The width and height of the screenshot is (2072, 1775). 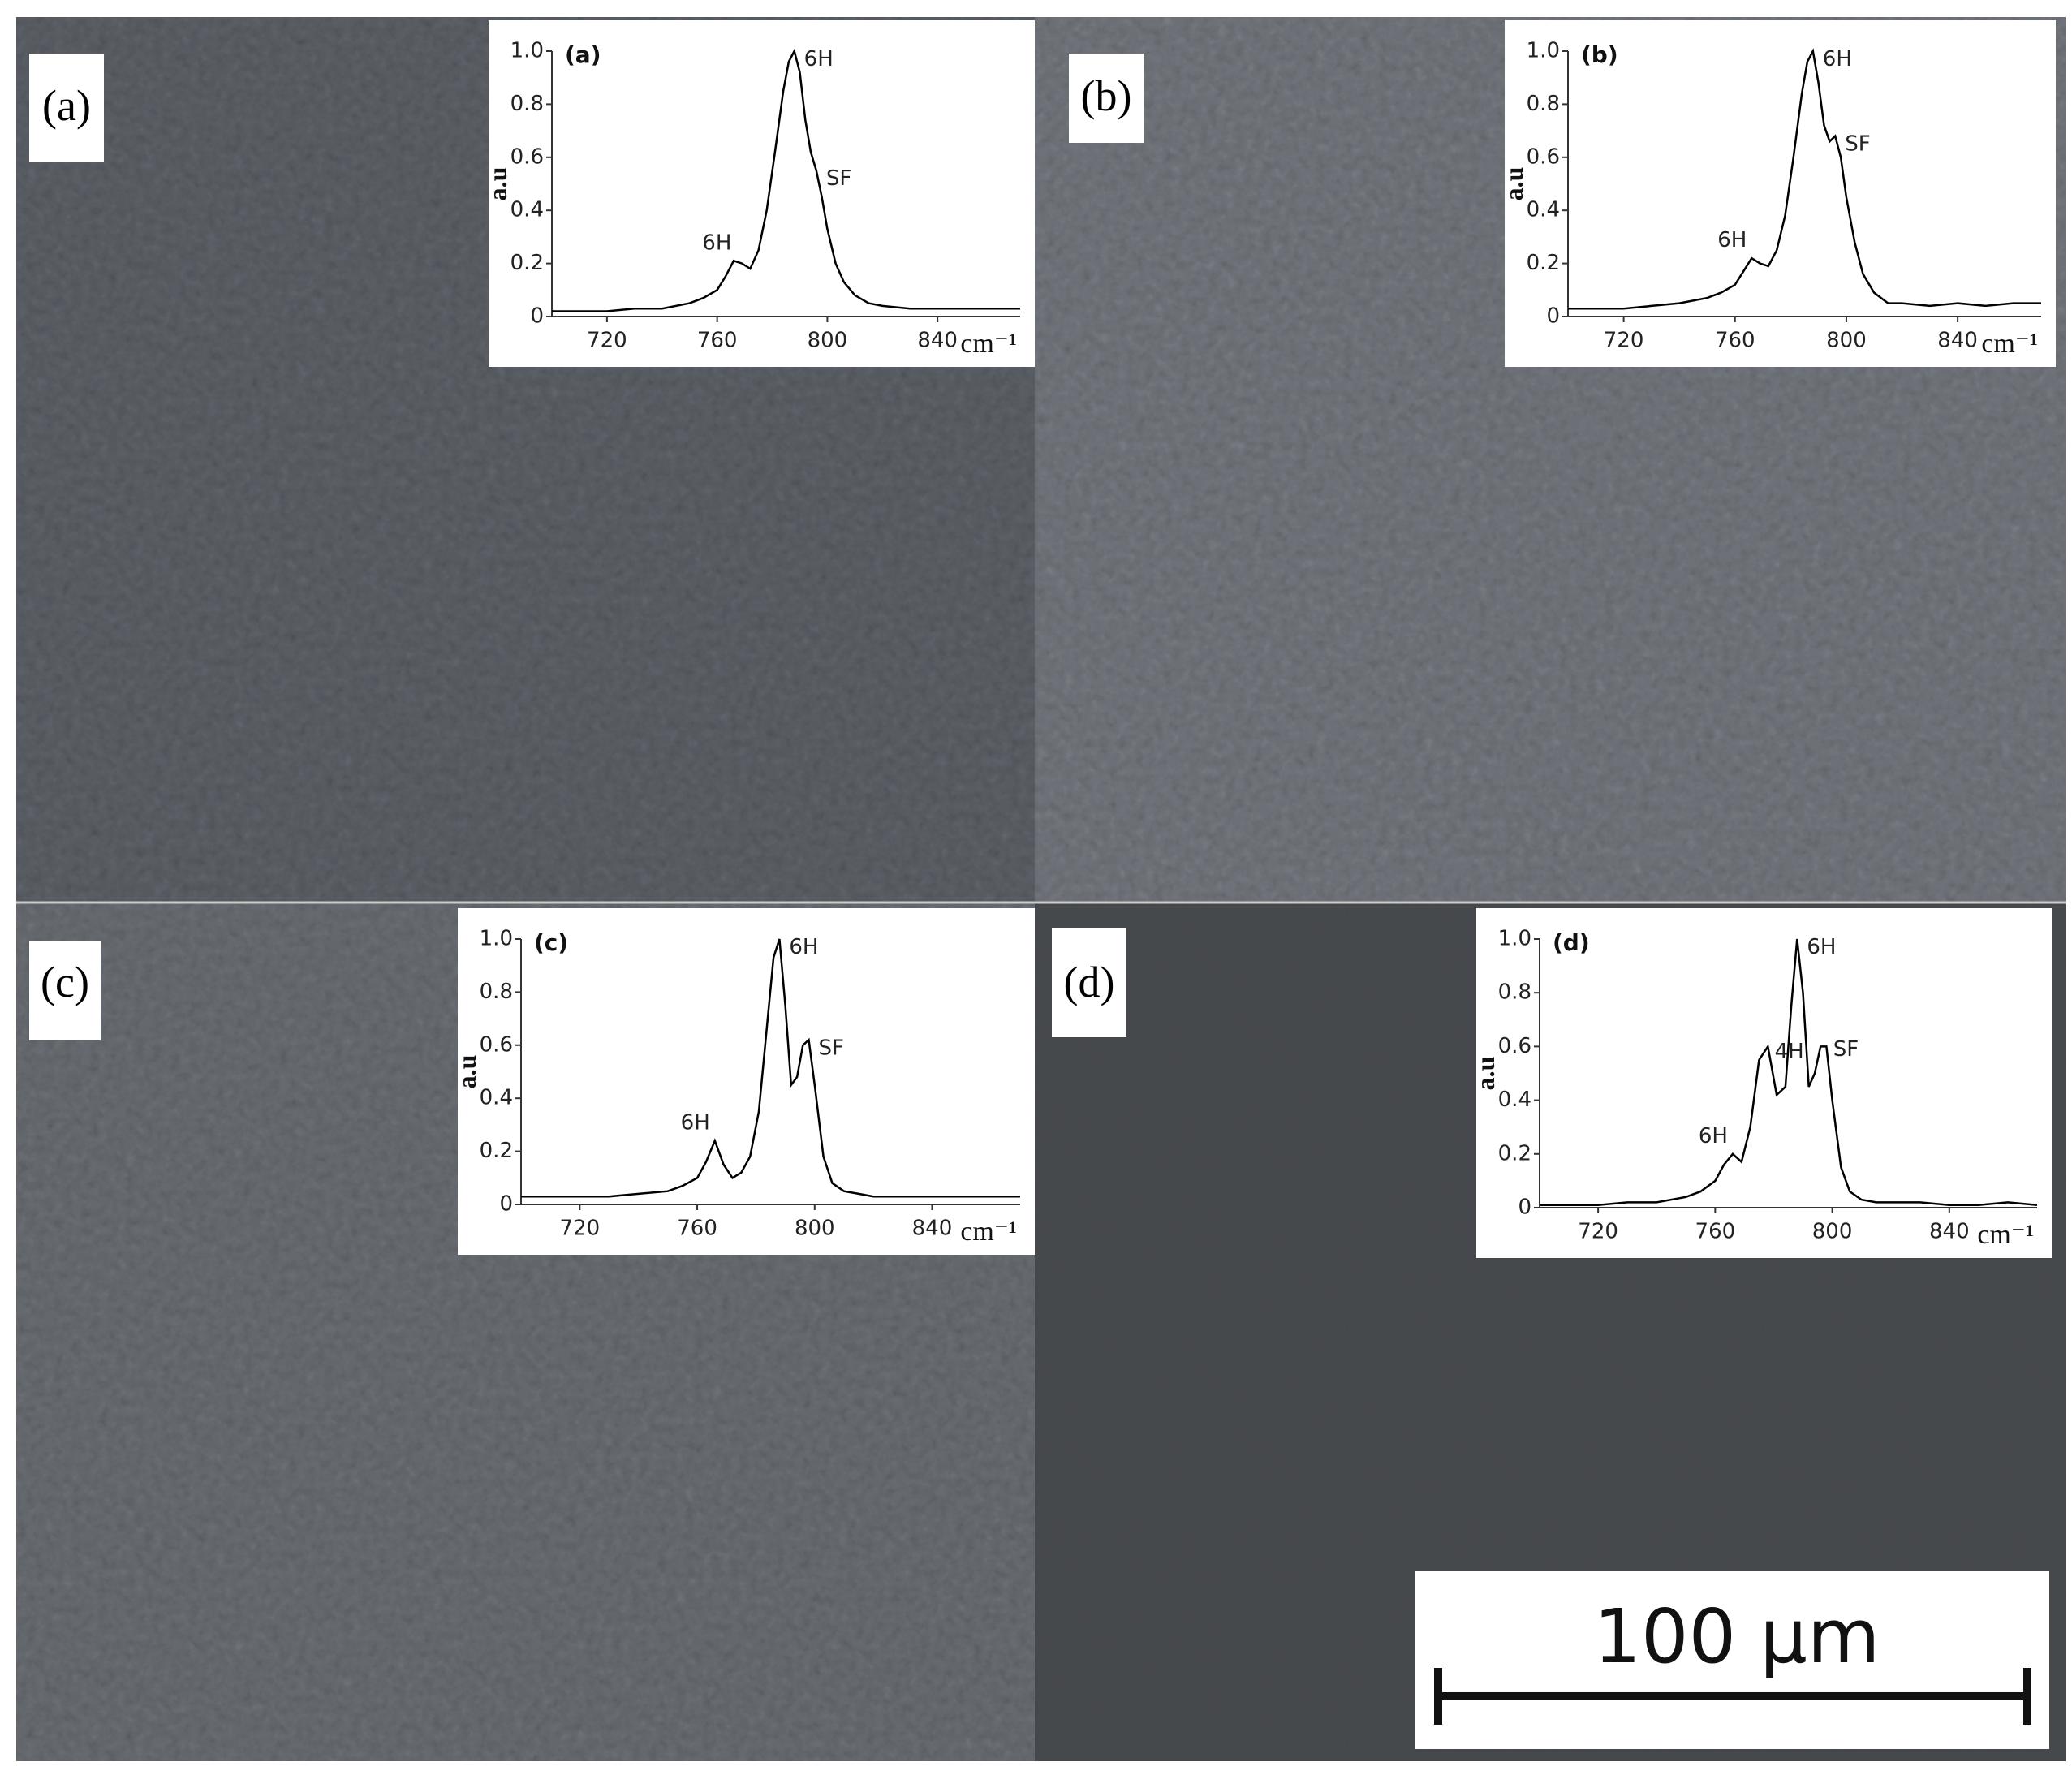 I want to click on chart-title: (a), so click(x=583, y=54).